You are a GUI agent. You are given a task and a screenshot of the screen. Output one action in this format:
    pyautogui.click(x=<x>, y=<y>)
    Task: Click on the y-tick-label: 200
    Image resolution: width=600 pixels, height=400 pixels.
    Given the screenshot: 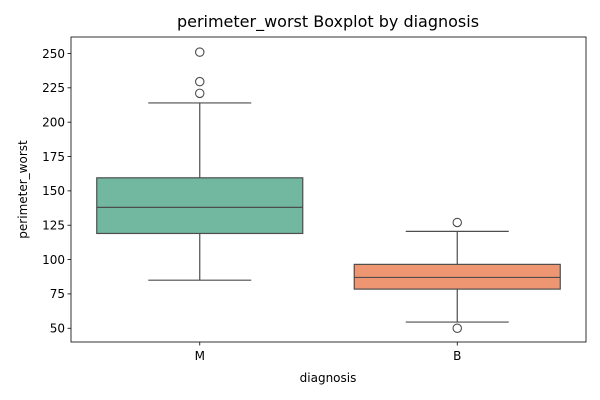 What is the action you would take?
    pyautogui.click(x=53, y=122)
    